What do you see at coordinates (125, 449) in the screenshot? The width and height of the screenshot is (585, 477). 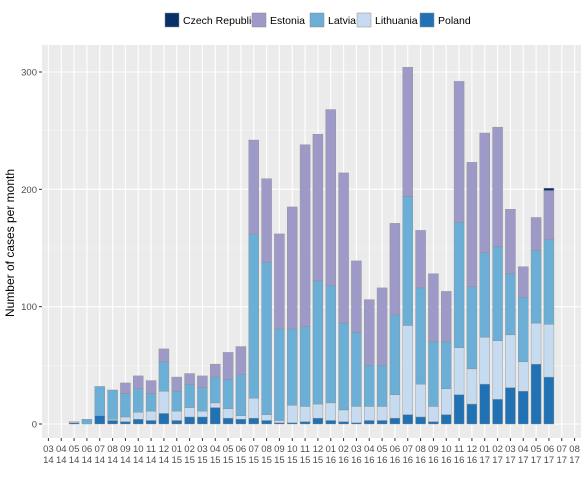 I see `x-tick-label-month: 09` at bounding box center [125, 449].